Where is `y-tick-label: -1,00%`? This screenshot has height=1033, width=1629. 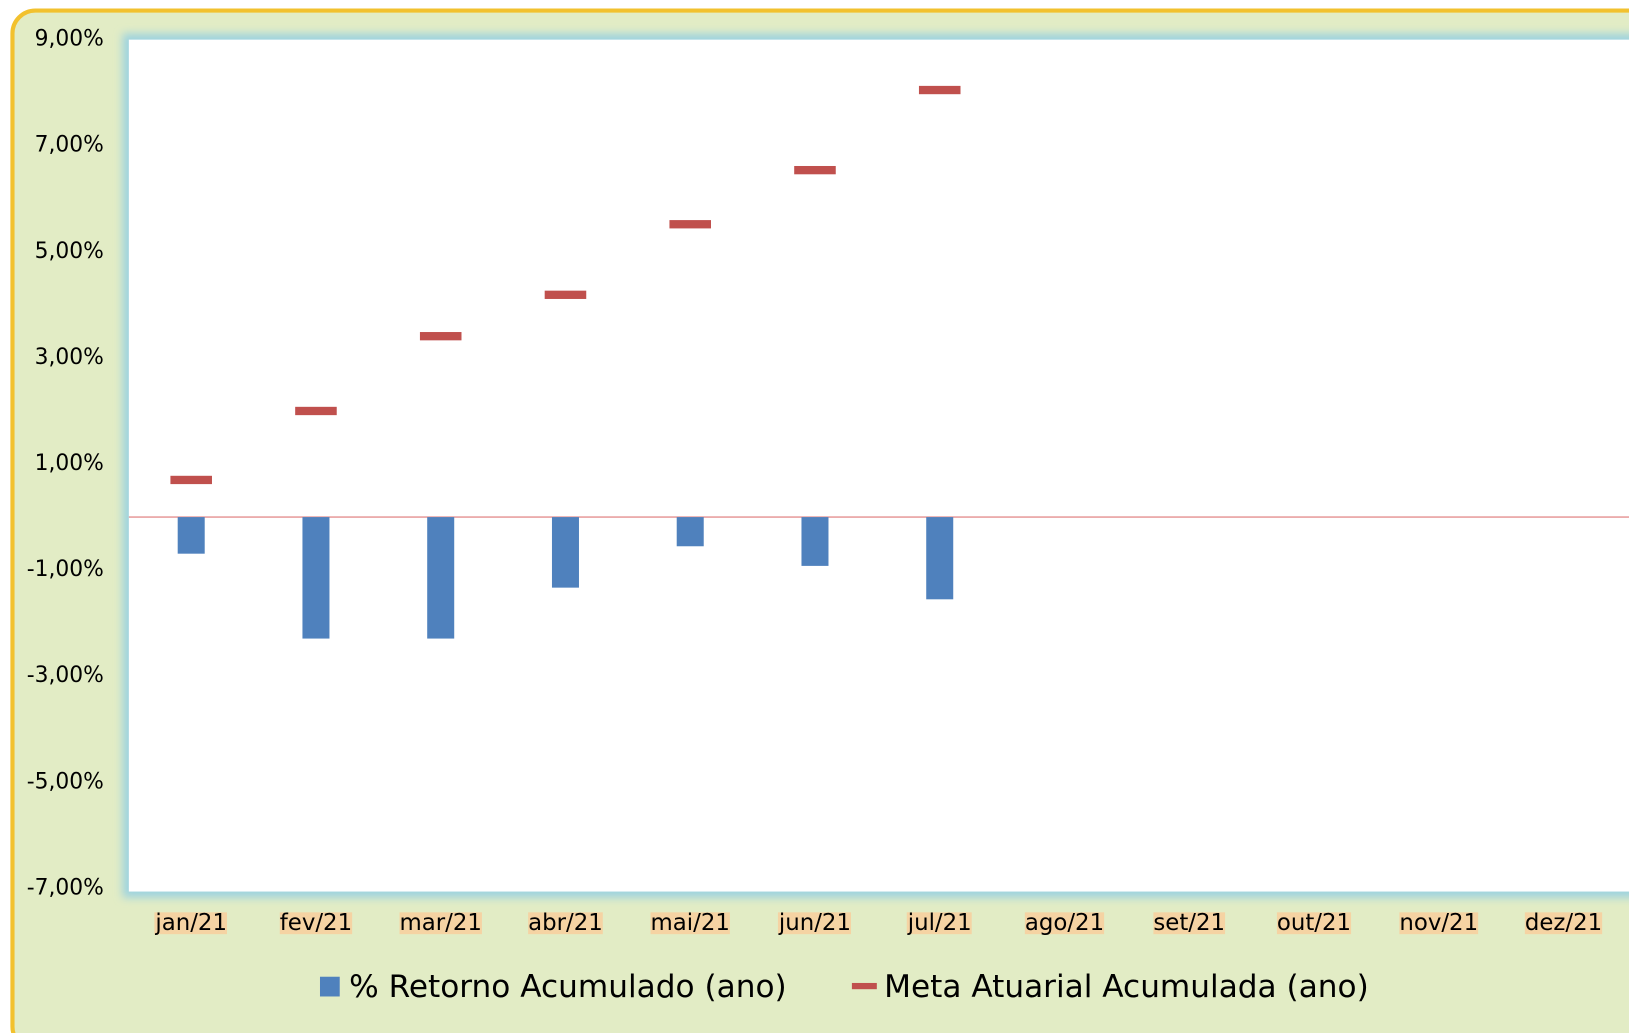 y-tick-label: -1,00% is located at coordinates (65, 569).